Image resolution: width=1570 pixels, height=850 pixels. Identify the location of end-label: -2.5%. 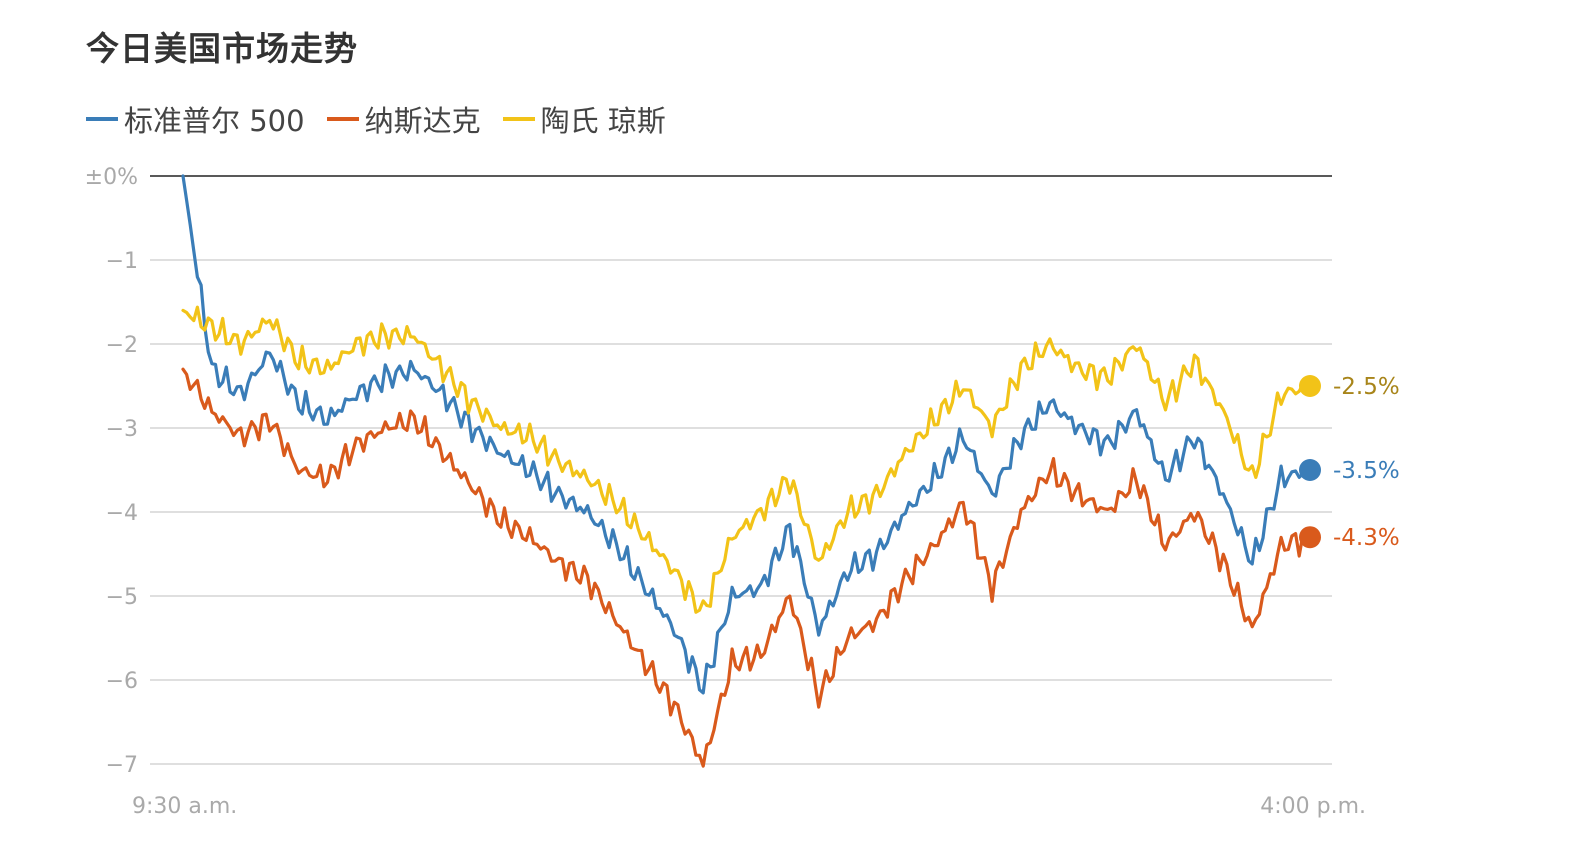
(1366, 387).